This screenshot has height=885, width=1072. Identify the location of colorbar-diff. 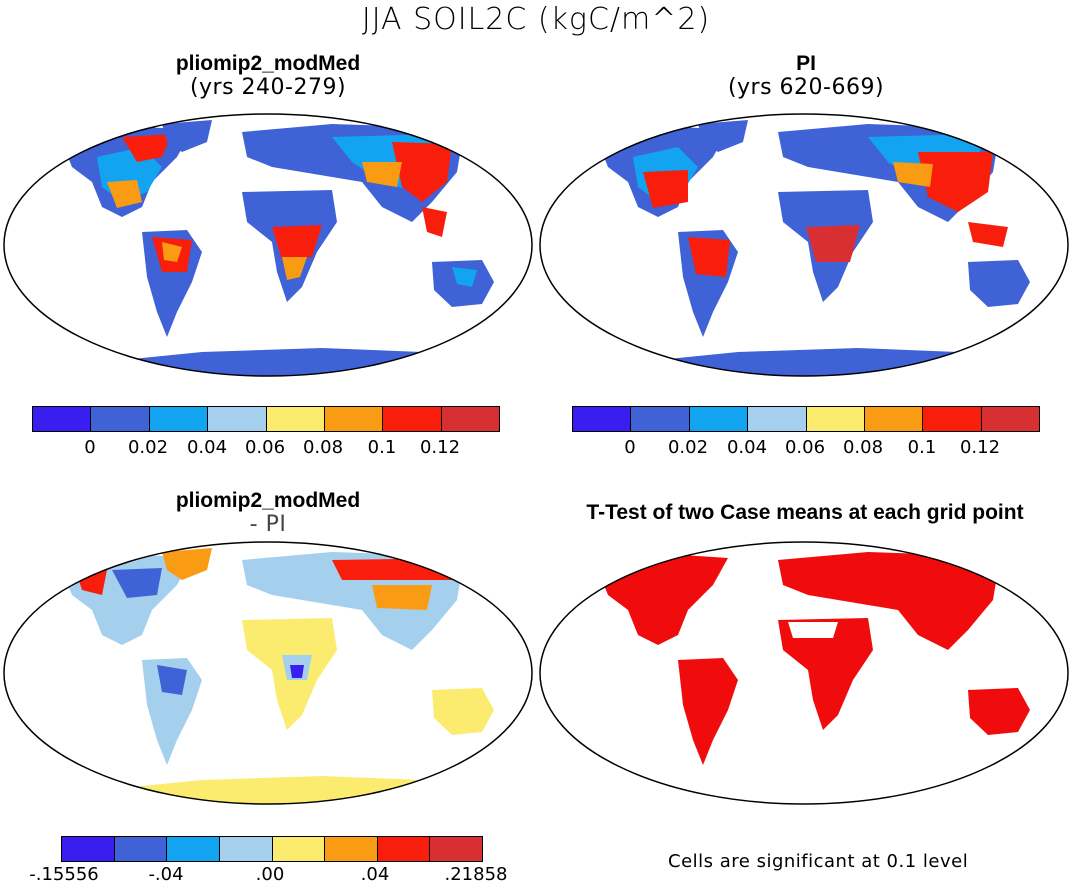
(272, 849).